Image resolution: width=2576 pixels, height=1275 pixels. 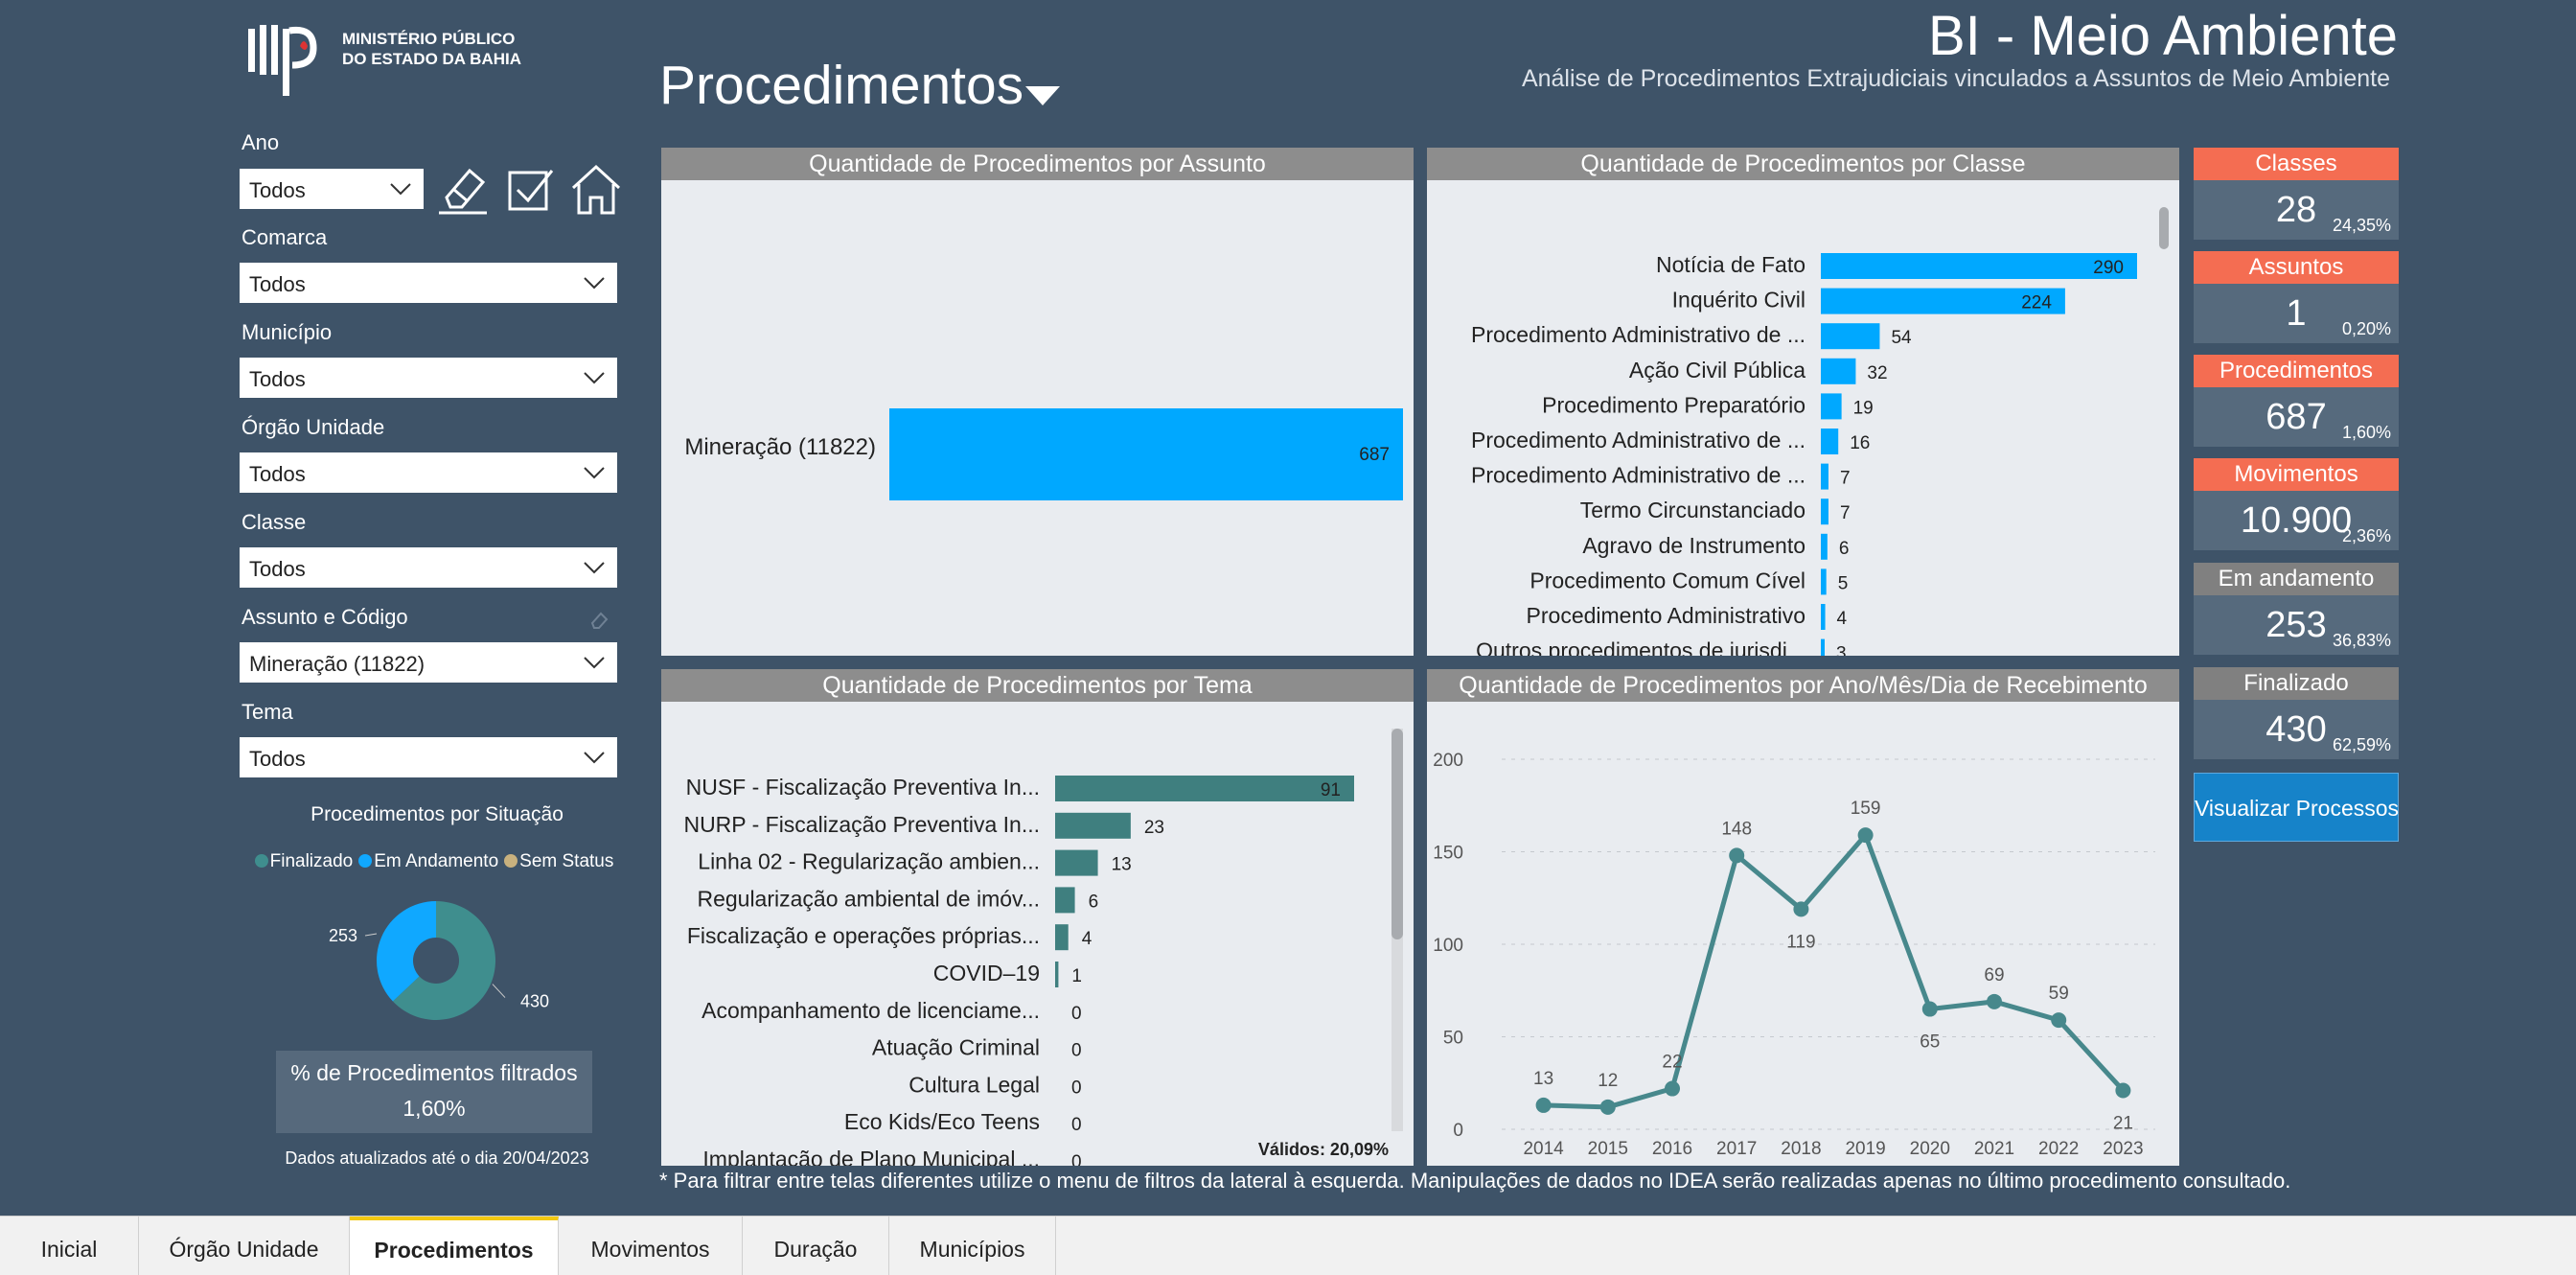 I want to click on ano-y-tick-label: 100, so click(x=1448, y=946).